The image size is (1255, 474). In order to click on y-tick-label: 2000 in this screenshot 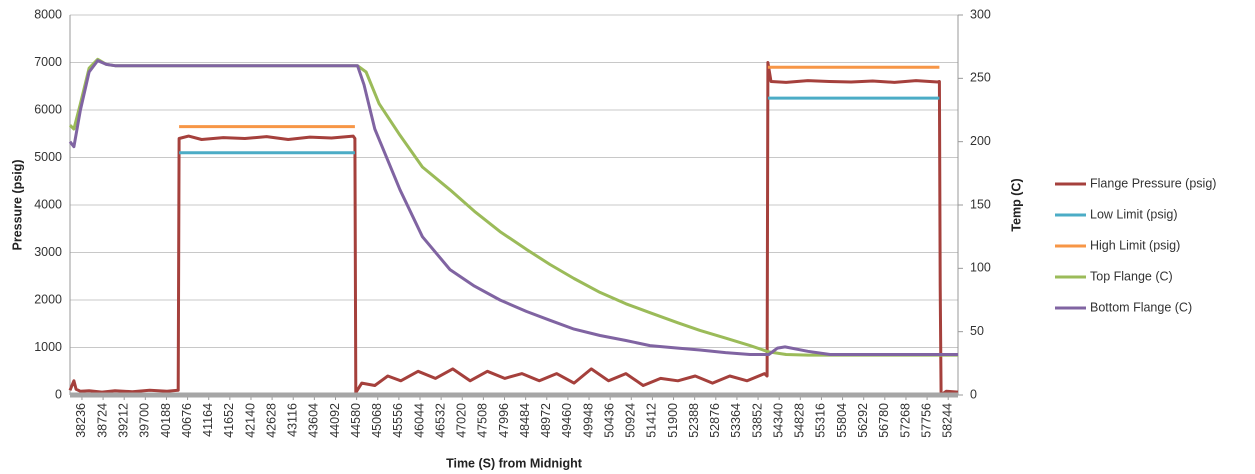, I will do `click(48, 299)`.